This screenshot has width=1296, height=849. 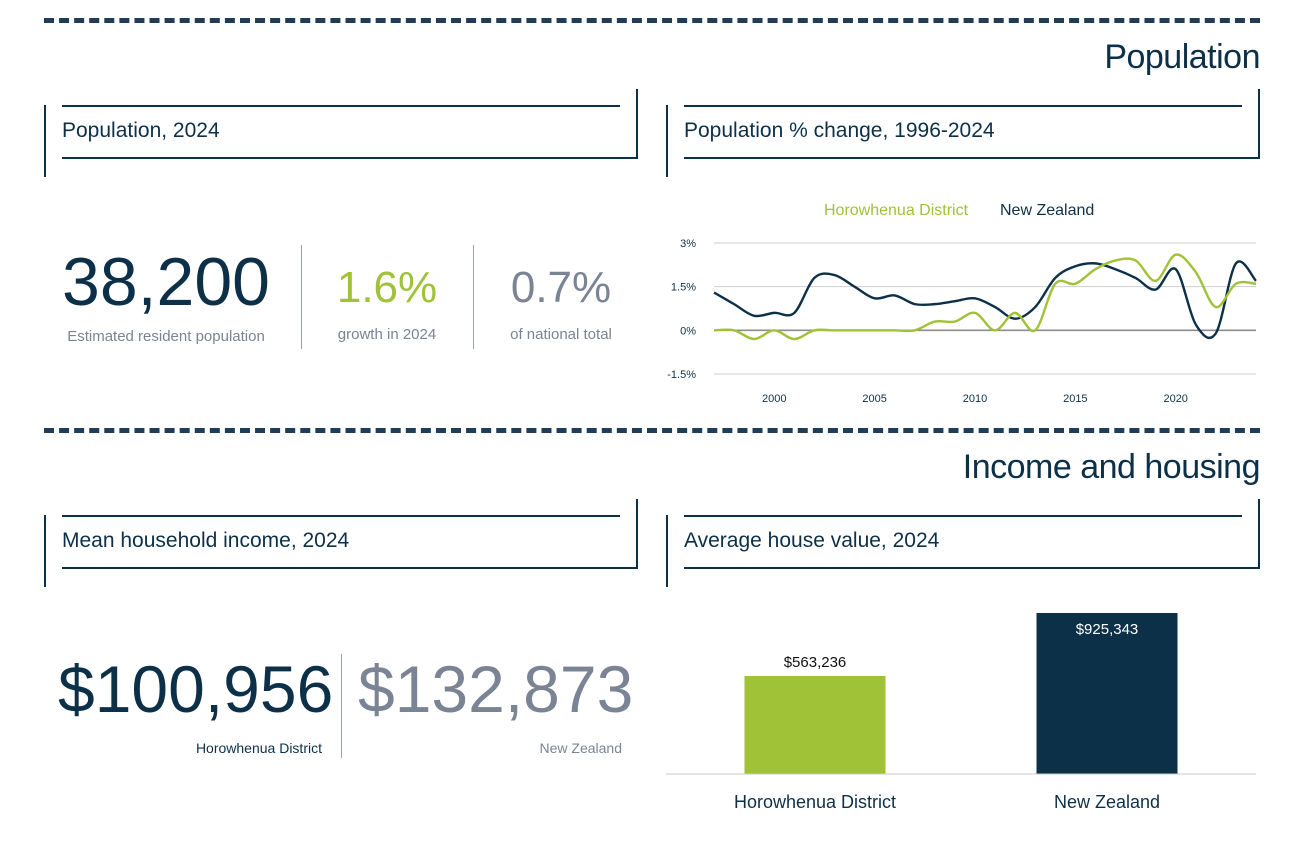 I want to click on card-title: Mean household income, 2024, so click(x=206, y=540).